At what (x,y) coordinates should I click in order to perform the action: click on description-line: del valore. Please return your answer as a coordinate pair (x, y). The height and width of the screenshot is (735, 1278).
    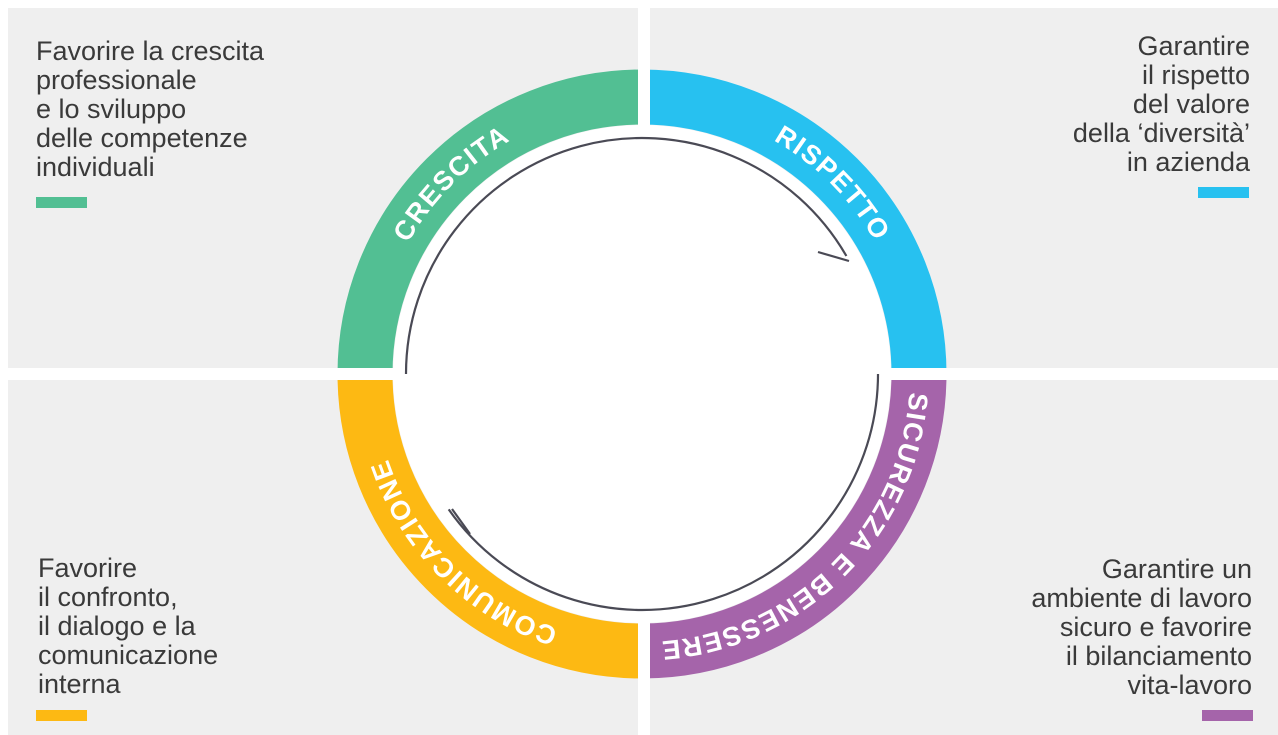
    Looking at the image, I should click on (1191, 104).